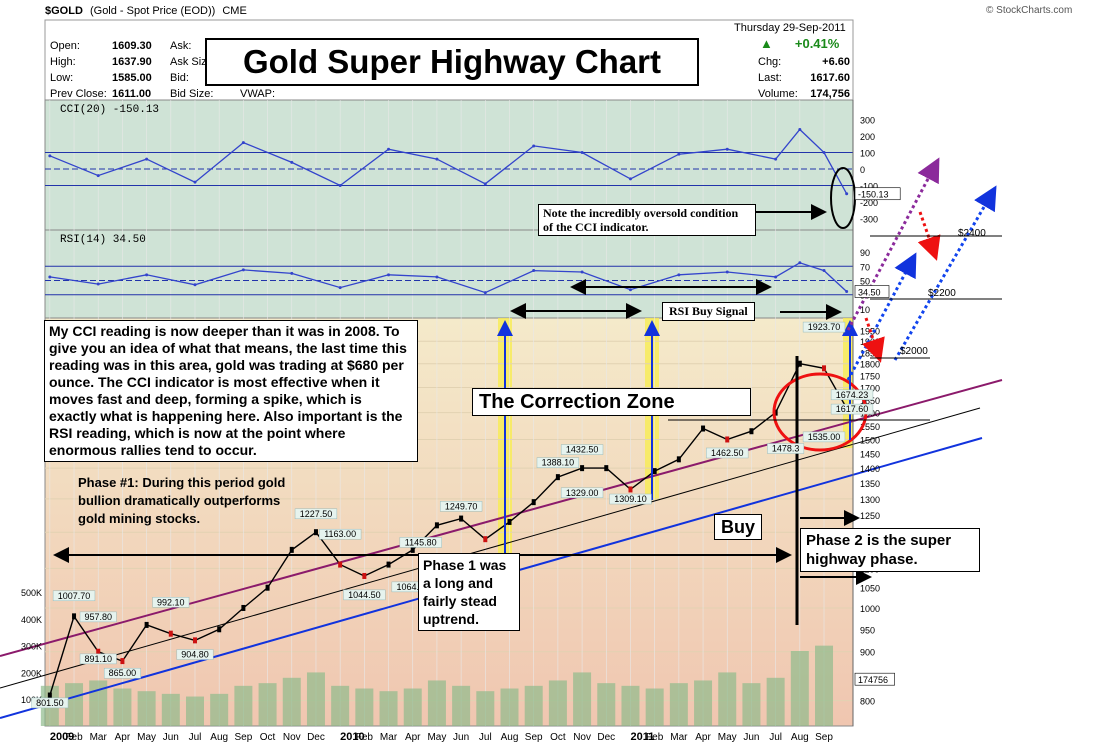  I want to click on x-tick-label: 2009, so click(62, 737).